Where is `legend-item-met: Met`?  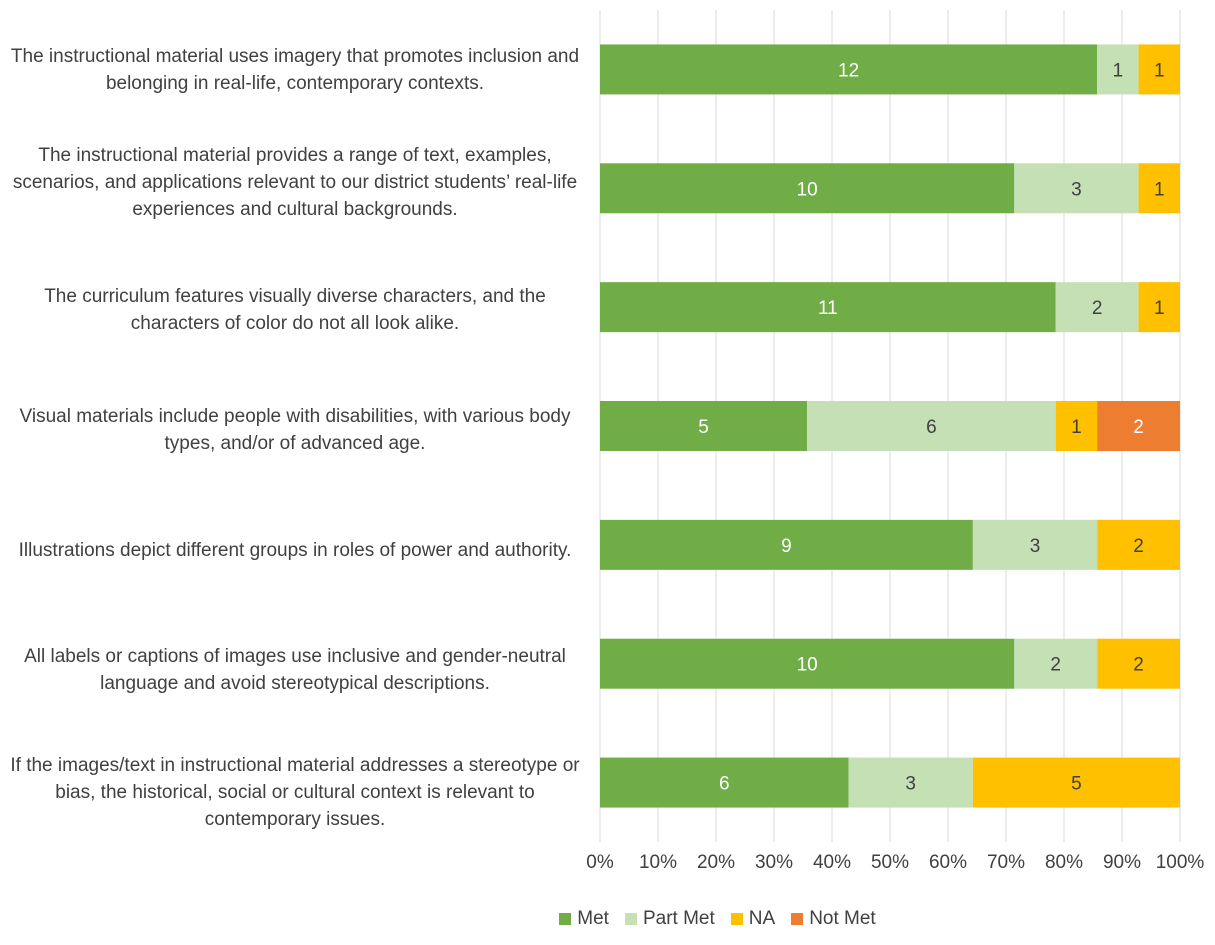 legend-item-met: Met is located at coordinates (584, 919).